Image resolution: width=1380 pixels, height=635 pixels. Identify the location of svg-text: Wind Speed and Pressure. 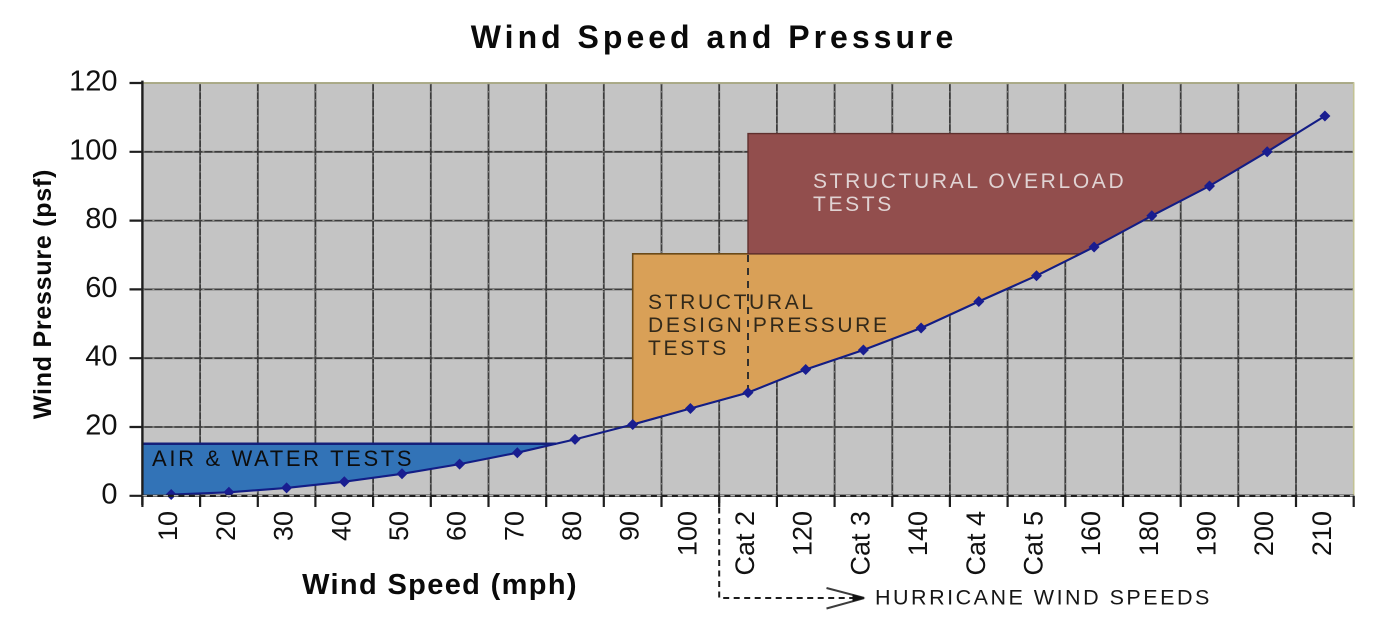
(714, 37).